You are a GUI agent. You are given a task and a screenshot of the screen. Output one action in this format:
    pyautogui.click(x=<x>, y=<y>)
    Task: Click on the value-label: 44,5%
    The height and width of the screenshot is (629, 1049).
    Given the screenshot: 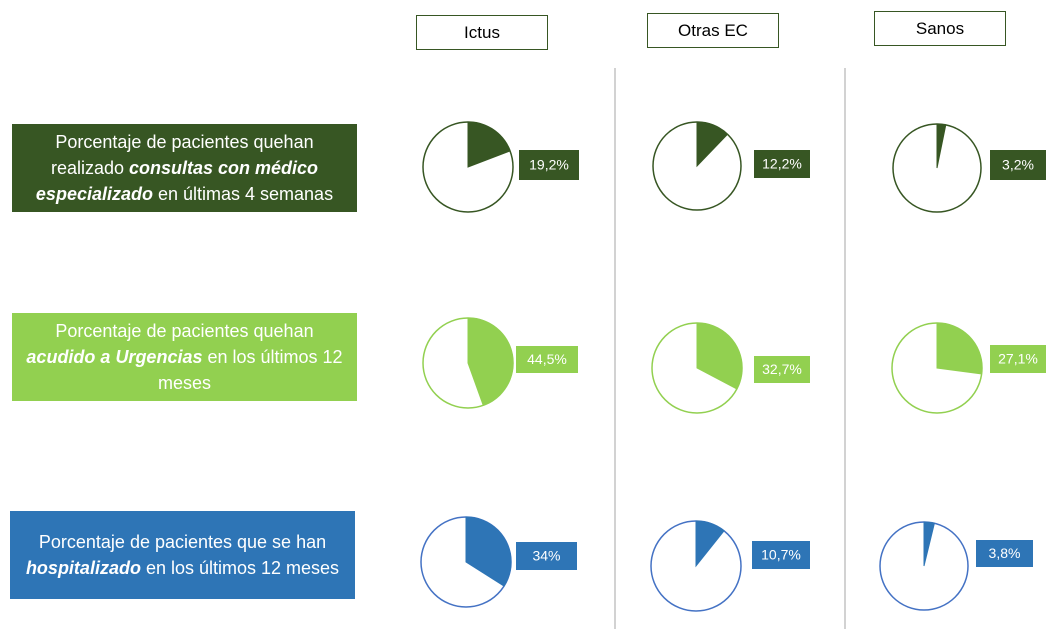 What is the action you would take?
    pyautogui.click(x=547, y=359)
    